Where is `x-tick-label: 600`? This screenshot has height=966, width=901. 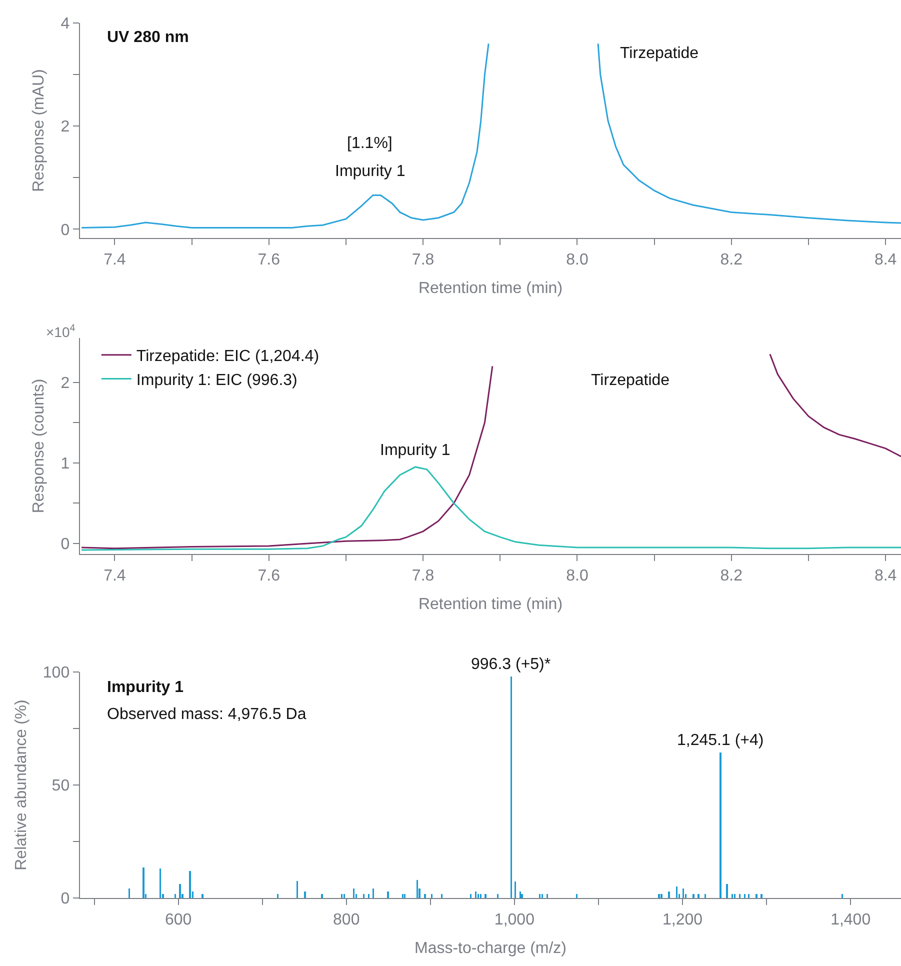 x-tick-label: 600 is located at coordinates (178, 919).